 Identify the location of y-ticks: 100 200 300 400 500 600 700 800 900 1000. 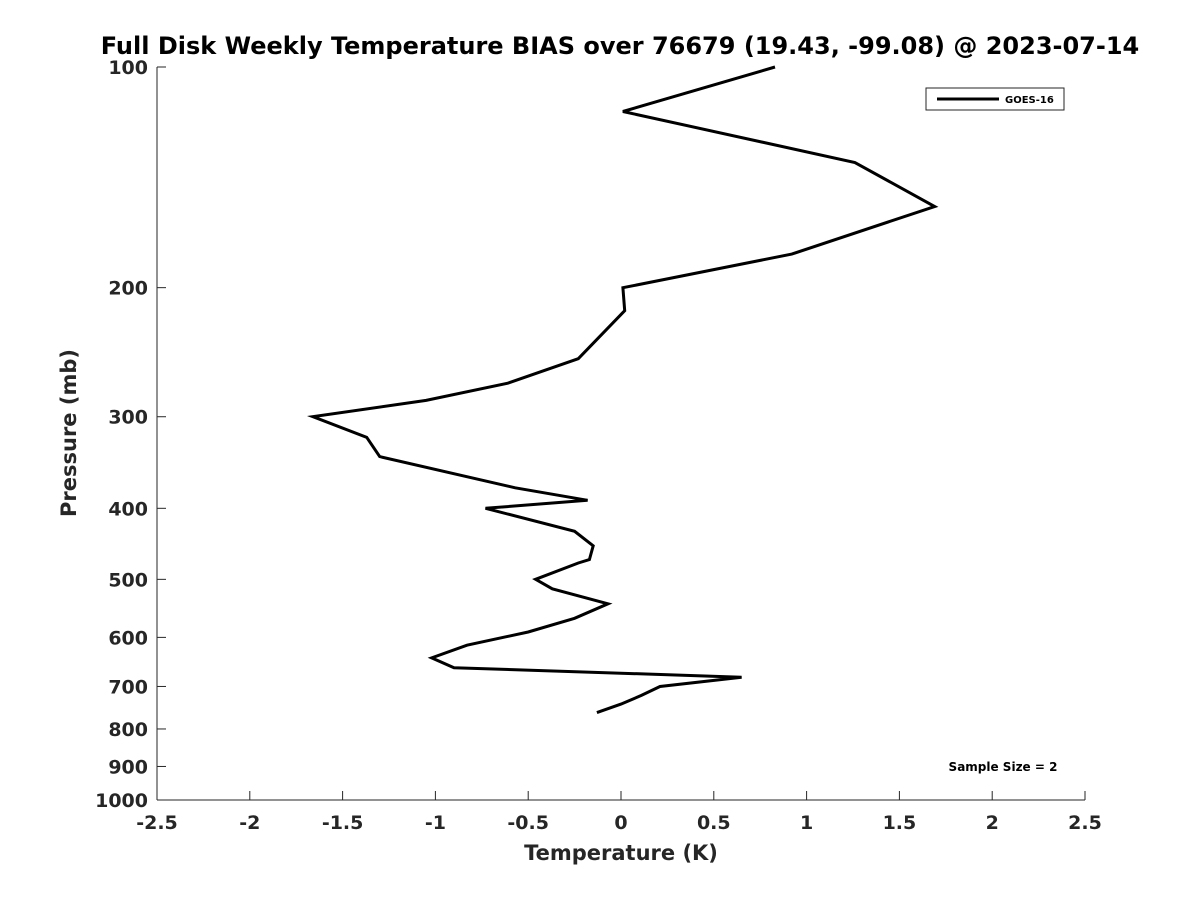
(130, 434).